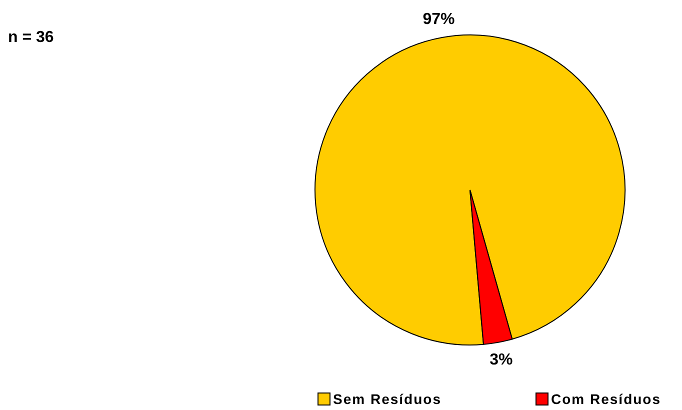 The width and height of the screenshot is (682, 410). What do you see at coordinates (606, 399) in the screenshot?
I see `legend-label: Com Resíduos` at bounding box center [606, 399].